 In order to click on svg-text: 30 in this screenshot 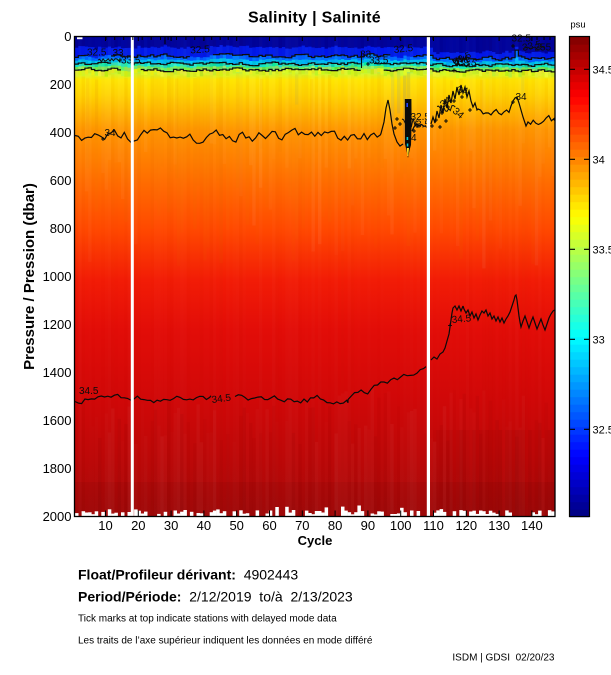, I will do `click(171, 525)`.